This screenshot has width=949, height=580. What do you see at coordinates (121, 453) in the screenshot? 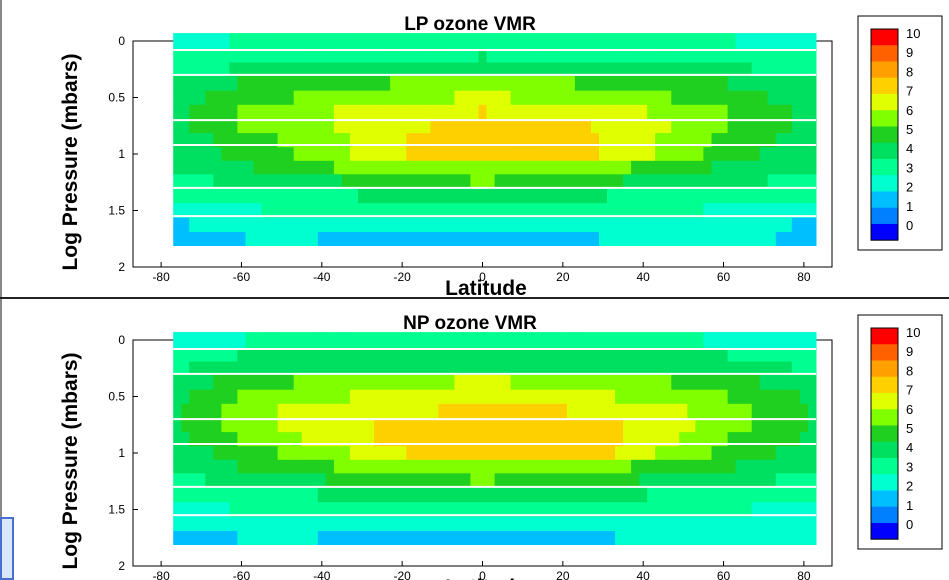
I see `y-tick-label: 1` at bounding box center [121, 453].